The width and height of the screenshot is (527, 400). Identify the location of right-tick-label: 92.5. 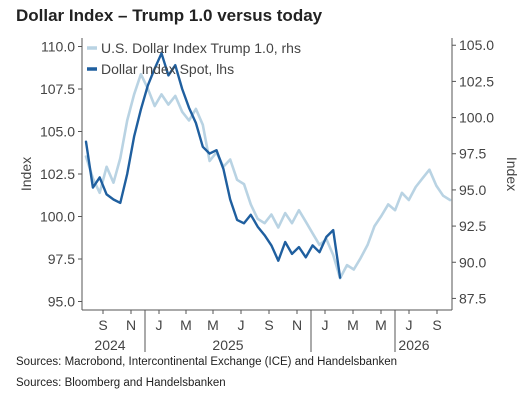
(472, 226).